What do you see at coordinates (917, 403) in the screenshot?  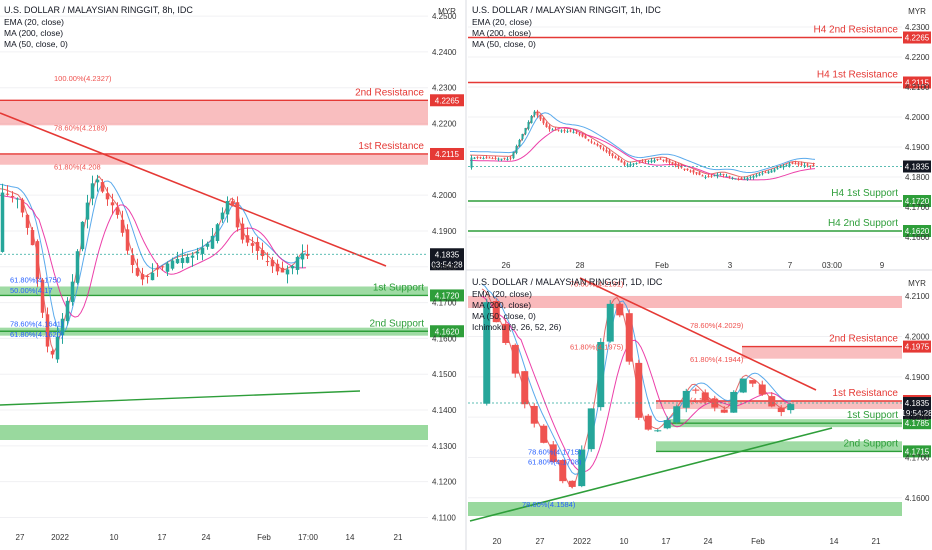 I see `current-price-text: 4.1835` at bounding box center [917, 403].